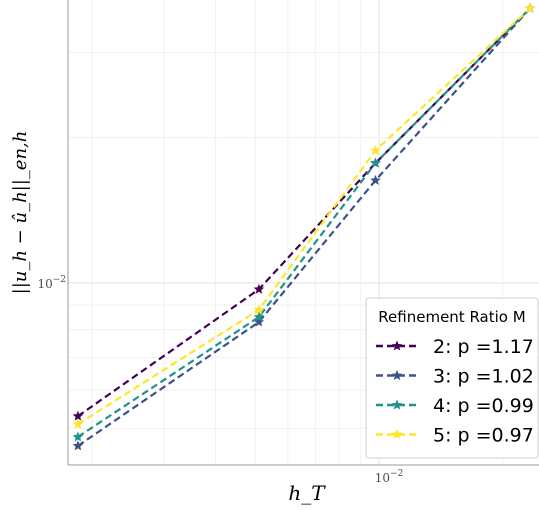 The image size is (539, 510). What do you see at coordinates (451, 317) in the screenshot?
I see `legend-title: Refinement Ratio M` at bounding box center [451, 317].